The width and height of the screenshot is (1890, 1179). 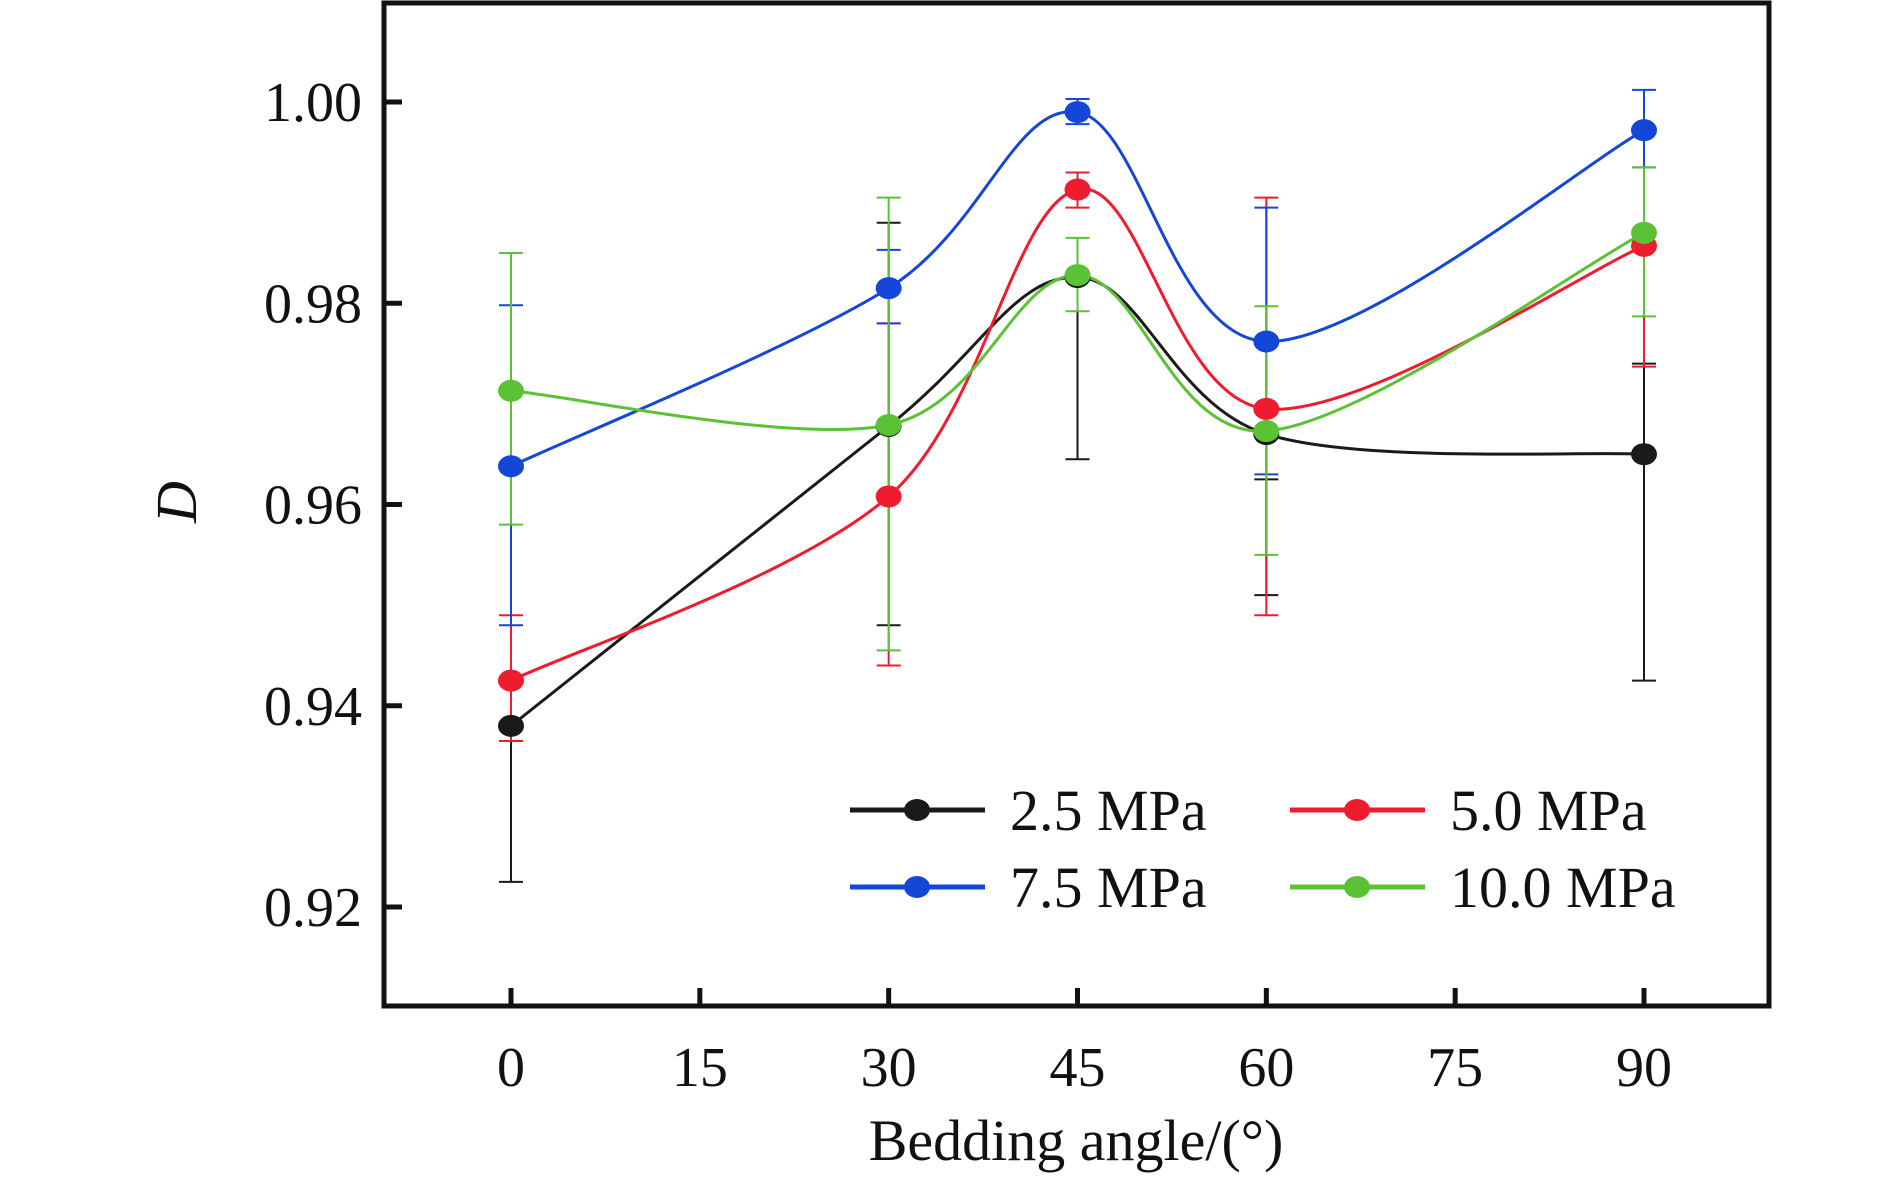 What do you see at coordinates (1076, 1140) in the screenshot?
I see `x-axis-label: Bedding angle/(°)` at bounding box center [1076, 1140].